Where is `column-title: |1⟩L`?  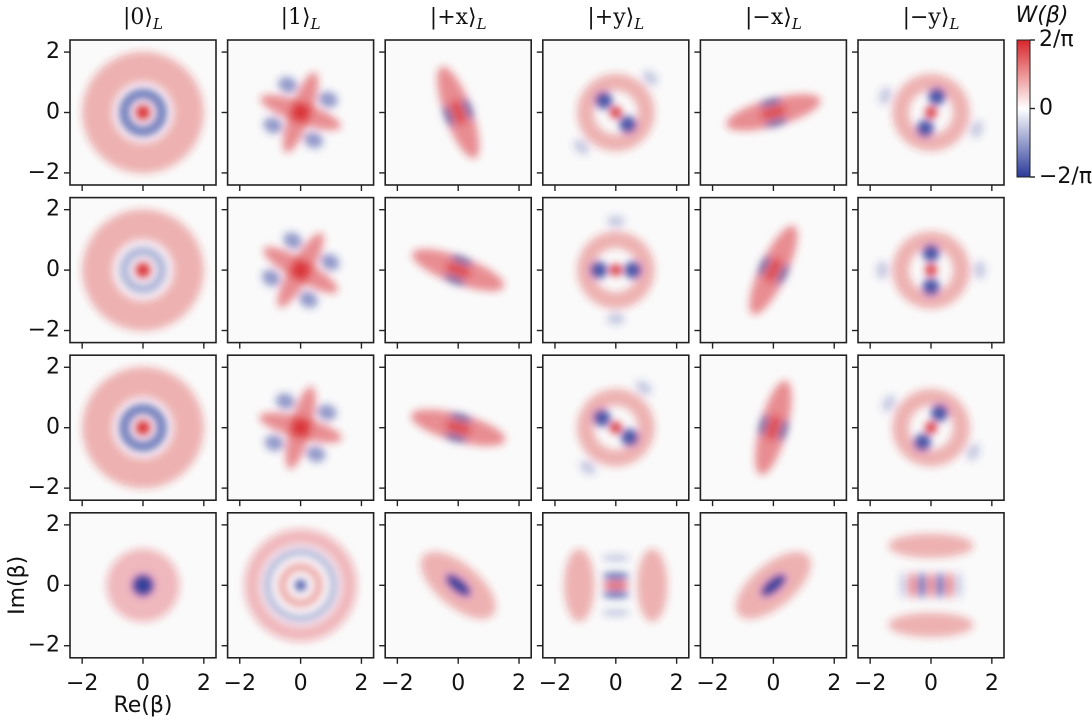
column-title: |1⟩L is located at coordinates (301, 19).